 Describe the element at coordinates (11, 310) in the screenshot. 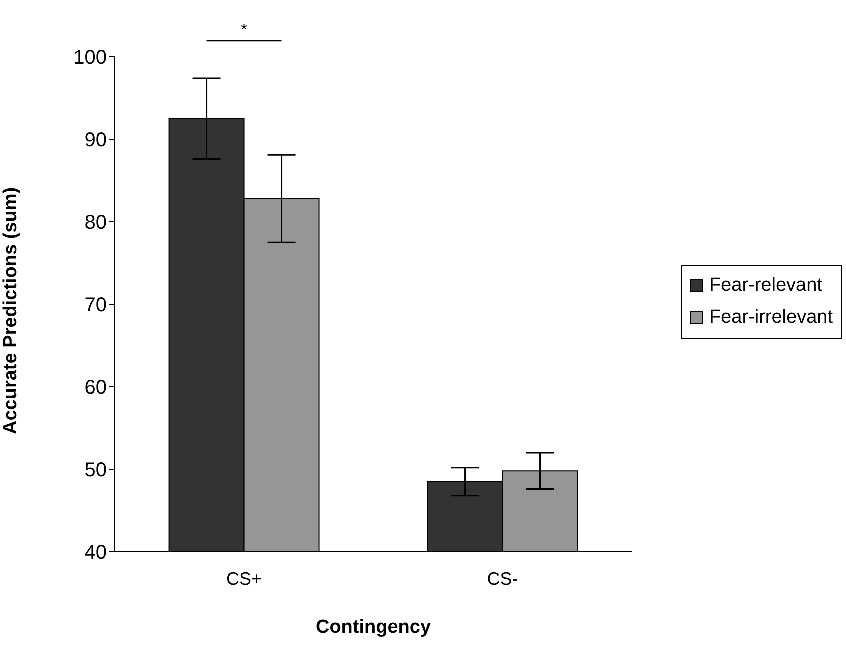

I see `y-axis-title: Accurate Predictions (sum)` at that location.